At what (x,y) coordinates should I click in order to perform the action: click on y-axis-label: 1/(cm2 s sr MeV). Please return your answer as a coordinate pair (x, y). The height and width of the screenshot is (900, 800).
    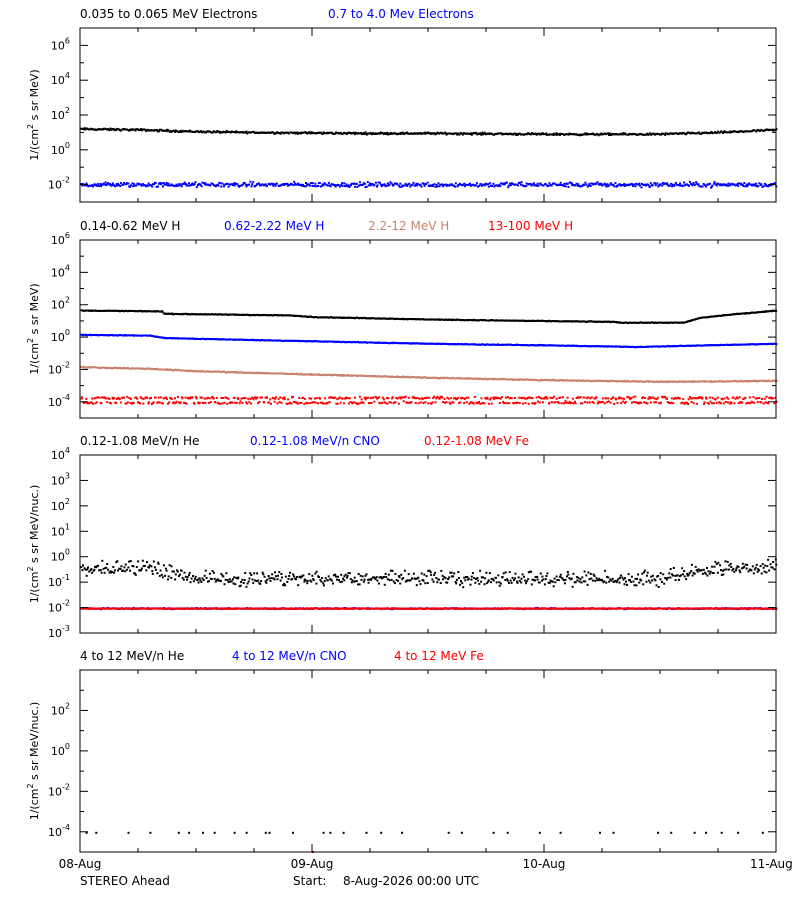
    Looking at the image, I should click on (33, 328).